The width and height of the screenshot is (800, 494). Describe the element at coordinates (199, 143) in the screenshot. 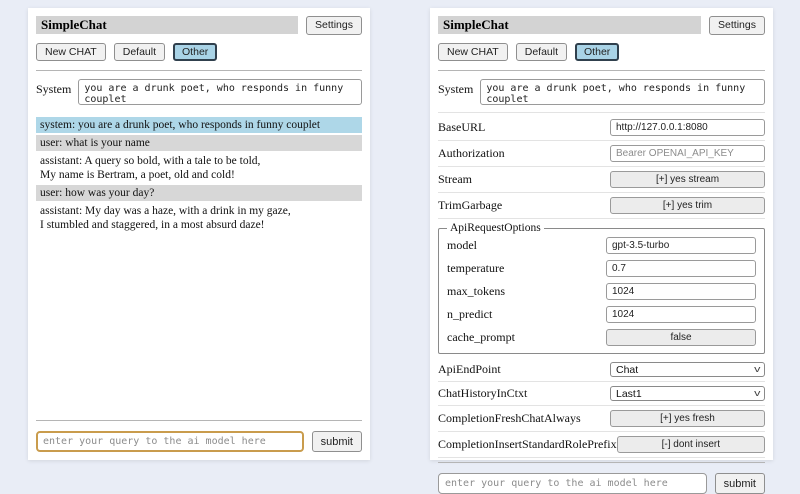

I see `chat-message-user: user: what is your name` at that location.